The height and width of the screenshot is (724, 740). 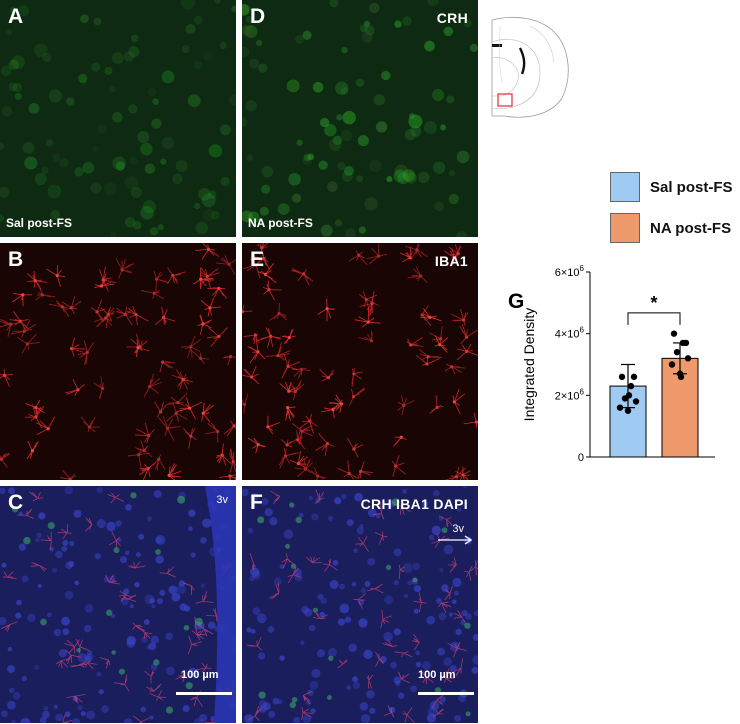 What do you see at coordinates (691, 187) in the screenshot?
I see `legend-label-sal: Sal post-FS` at bounding box center [691, 187].